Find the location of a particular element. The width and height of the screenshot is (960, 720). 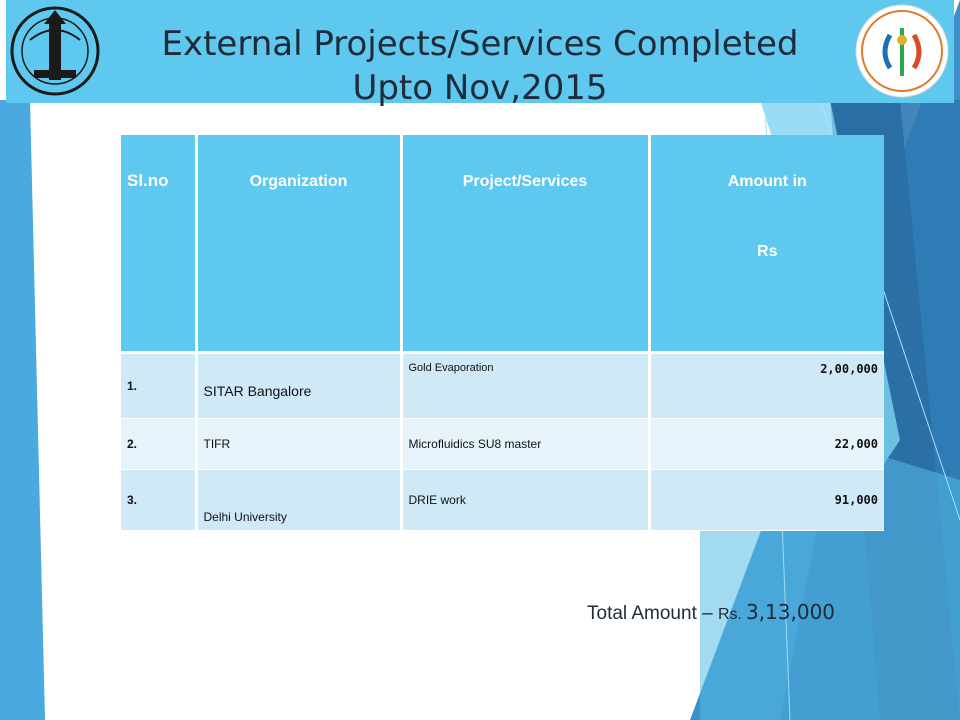

iisc-crest-icon is located at coordinates (55, 51).